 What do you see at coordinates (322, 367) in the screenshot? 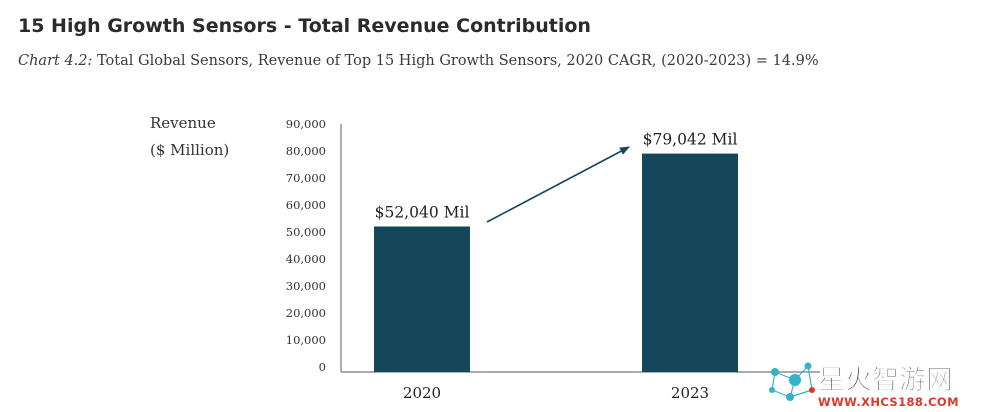
I see `y-tick-label: 0` at bounding box center [322, 367].